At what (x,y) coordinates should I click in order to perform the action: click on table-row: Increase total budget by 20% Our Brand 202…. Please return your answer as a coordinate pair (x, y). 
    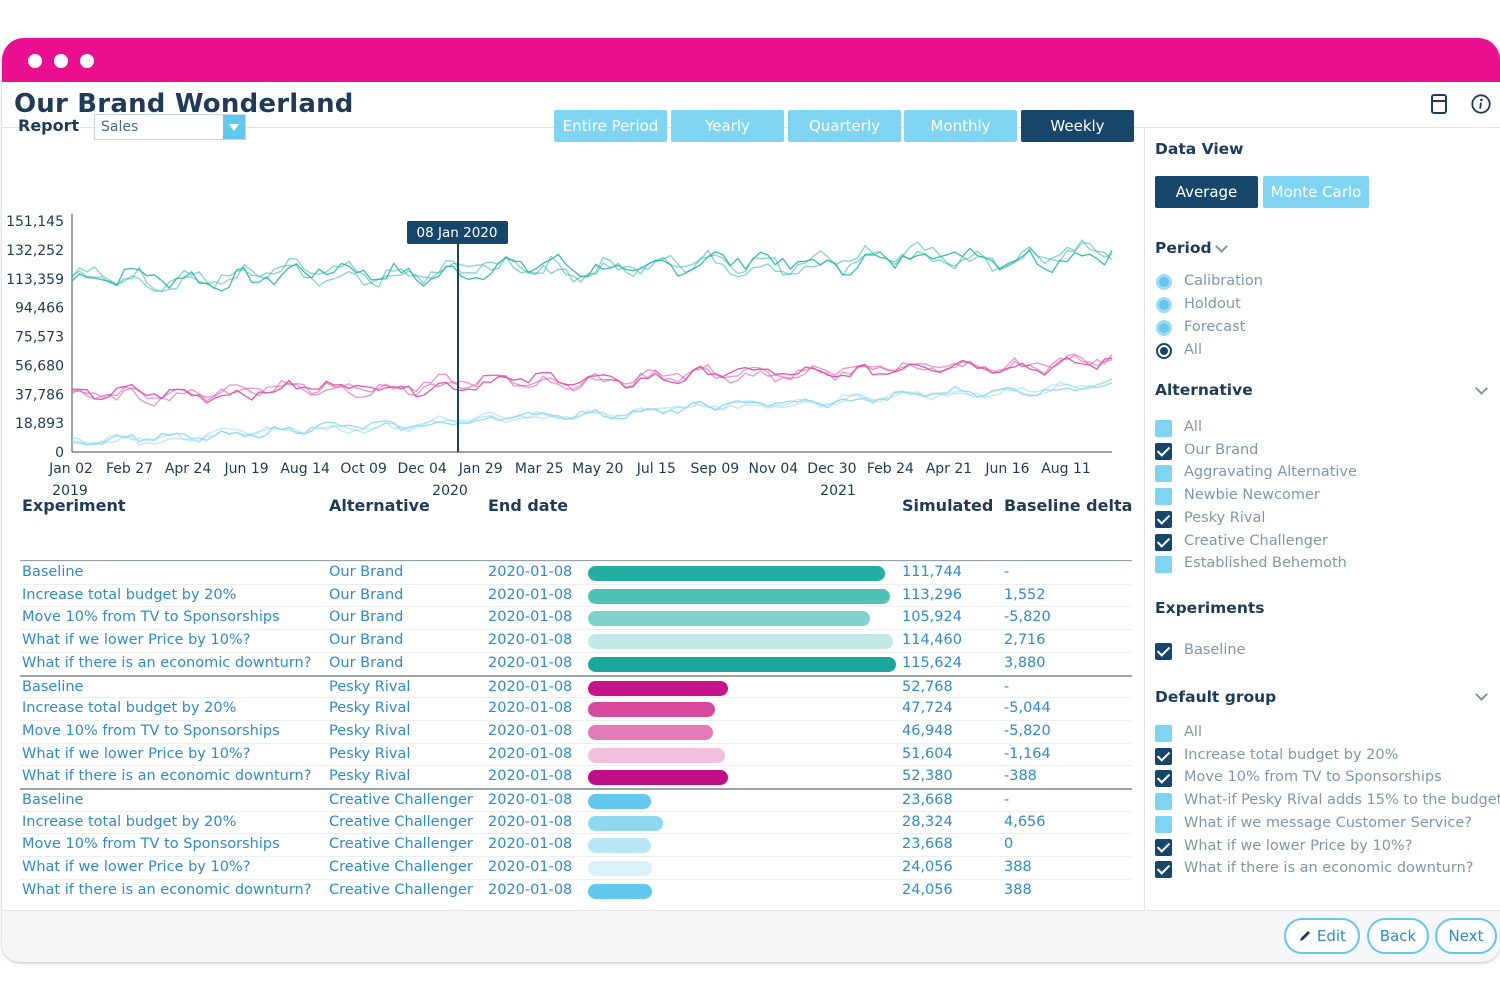
    Looking at the image, I should click on (576, 595).